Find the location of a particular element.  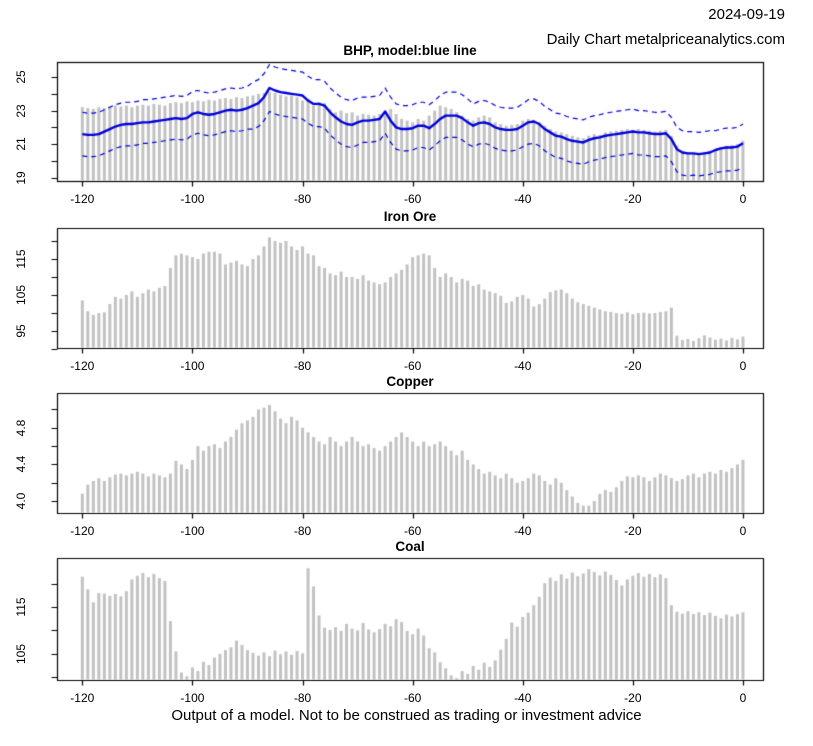

panel-title-copper: Copper is located at coordinates (410, 381).